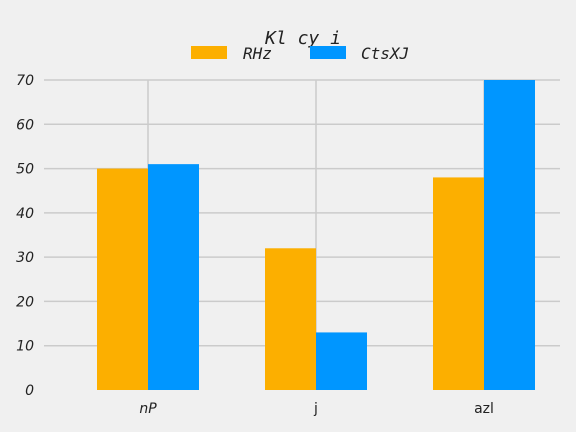 This screenshot has width=576, height=432. What do you see at coordinates (25, 214) in the screenshot?
I see `y-tick-label: 40` at bounding box center [25, 214].